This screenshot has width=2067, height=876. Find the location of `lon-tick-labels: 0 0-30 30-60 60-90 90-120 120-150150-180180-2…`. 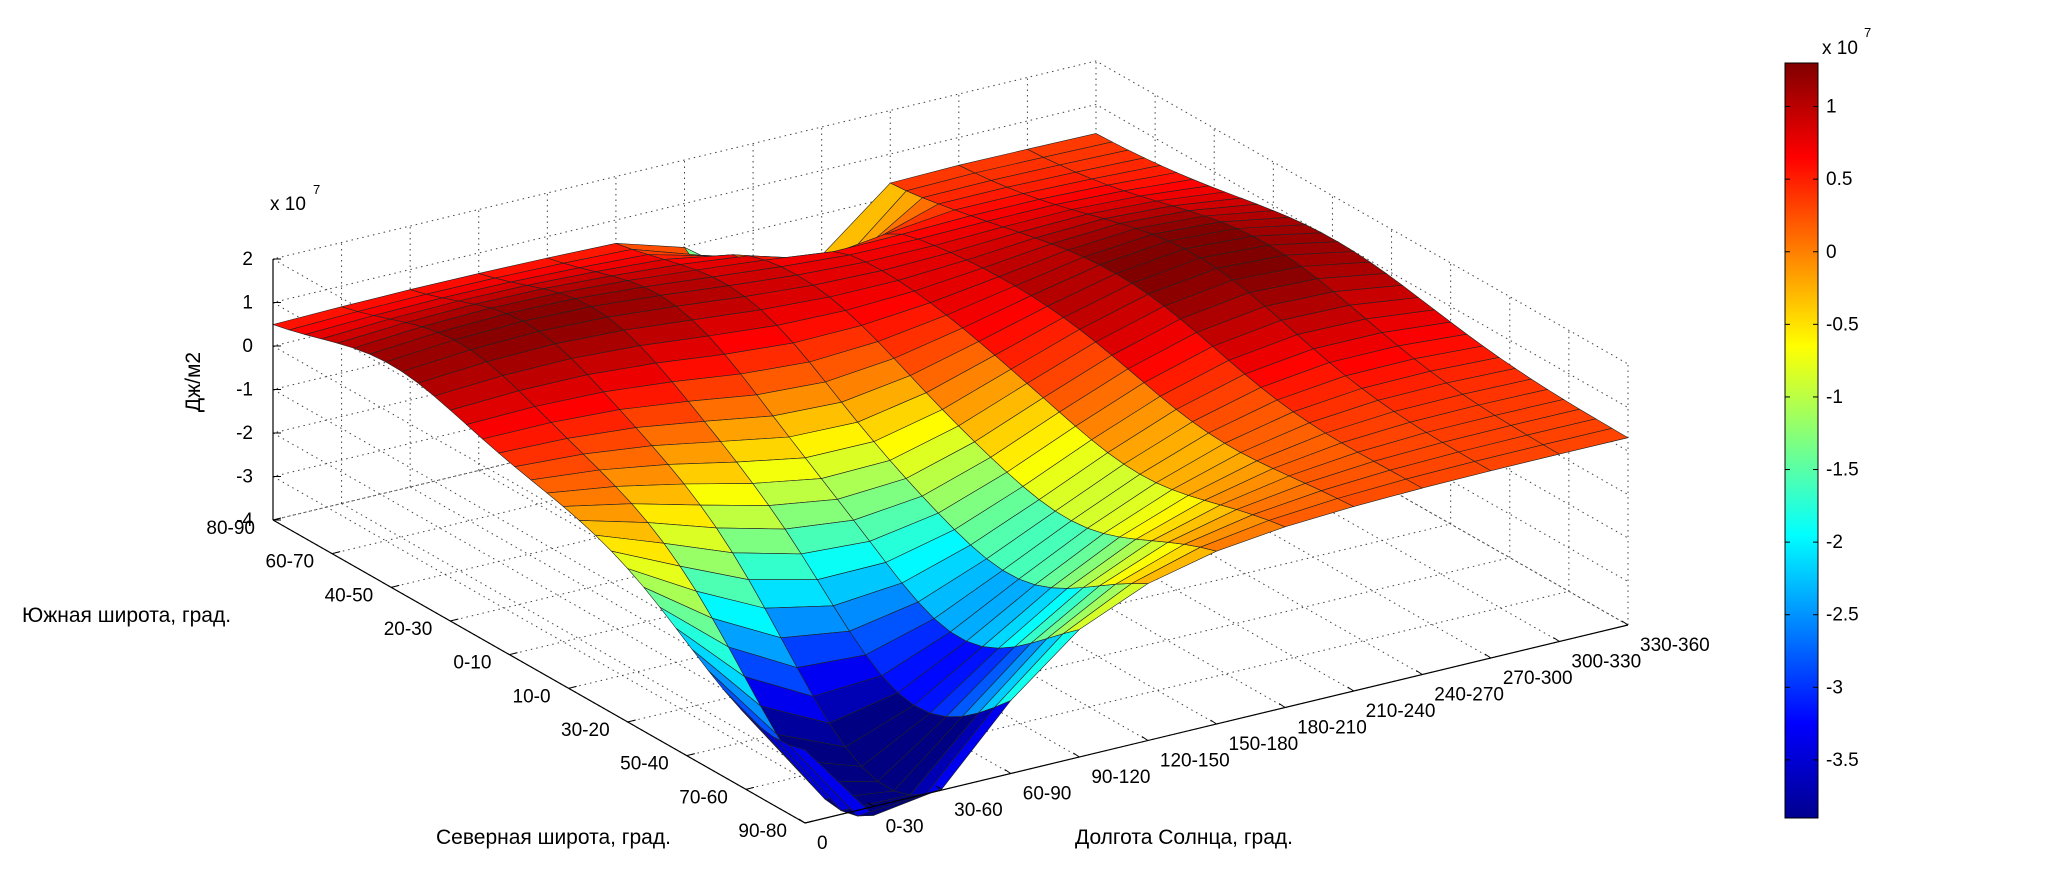

lon-tick-labels: 0 0-30 30-60 60-90 90-120 120-150150-180180-2… is located at coordinates (1254, 737).